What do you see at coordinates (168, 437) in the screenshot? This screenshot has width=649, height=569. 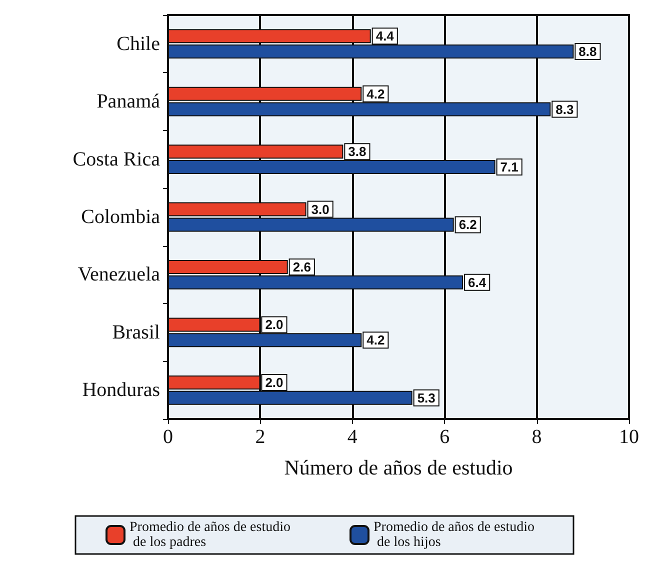 I see `x-tick-label: 0` at bounding box center [168, 437].